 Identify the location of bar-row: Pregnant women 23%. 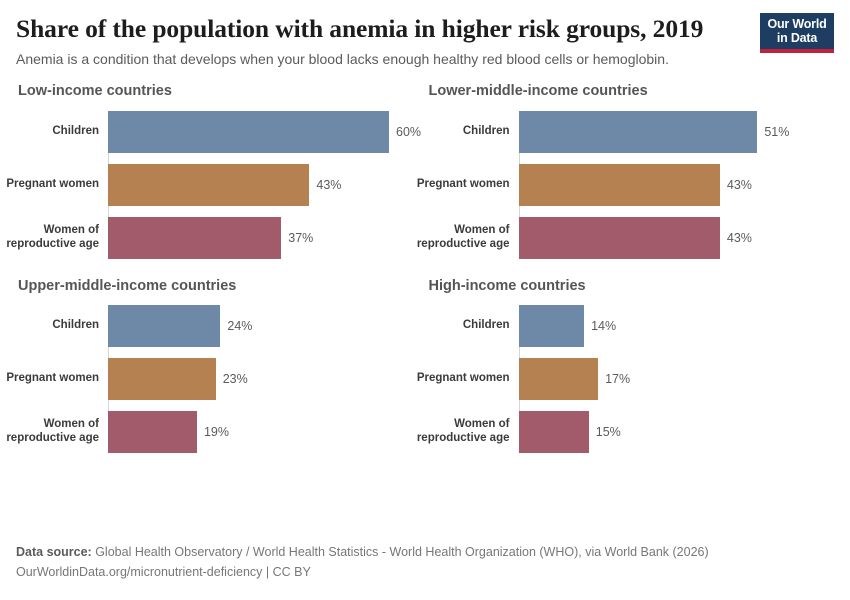
(215, 378).